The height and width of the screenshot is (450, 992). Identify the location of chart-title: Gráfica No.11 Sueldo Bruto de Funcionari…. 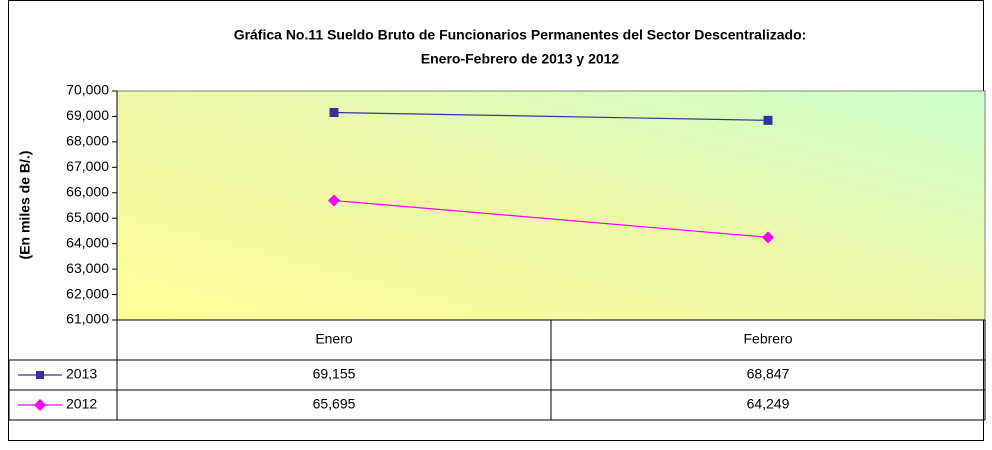
(520, 35).